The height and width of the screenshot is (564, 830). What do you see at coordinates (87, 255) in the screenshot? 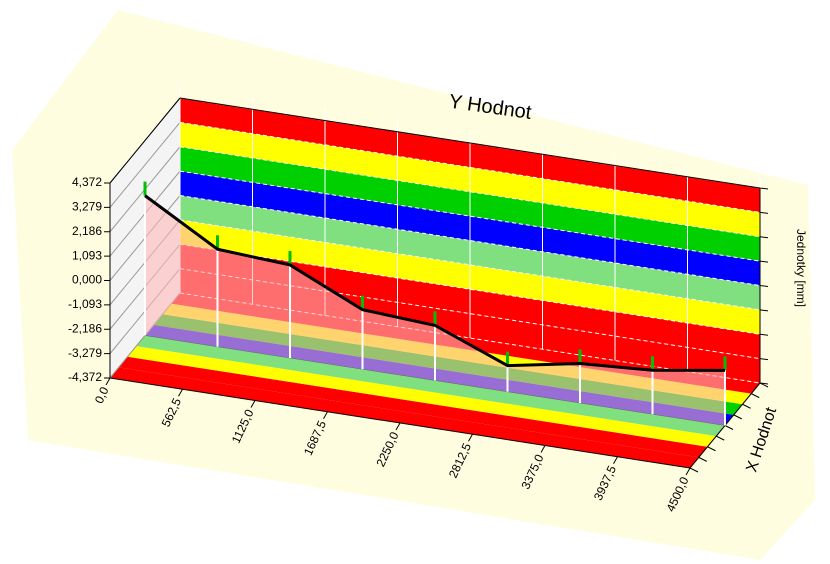
I see `y-tick-label: 1,093` at bounding box center [87, 255].